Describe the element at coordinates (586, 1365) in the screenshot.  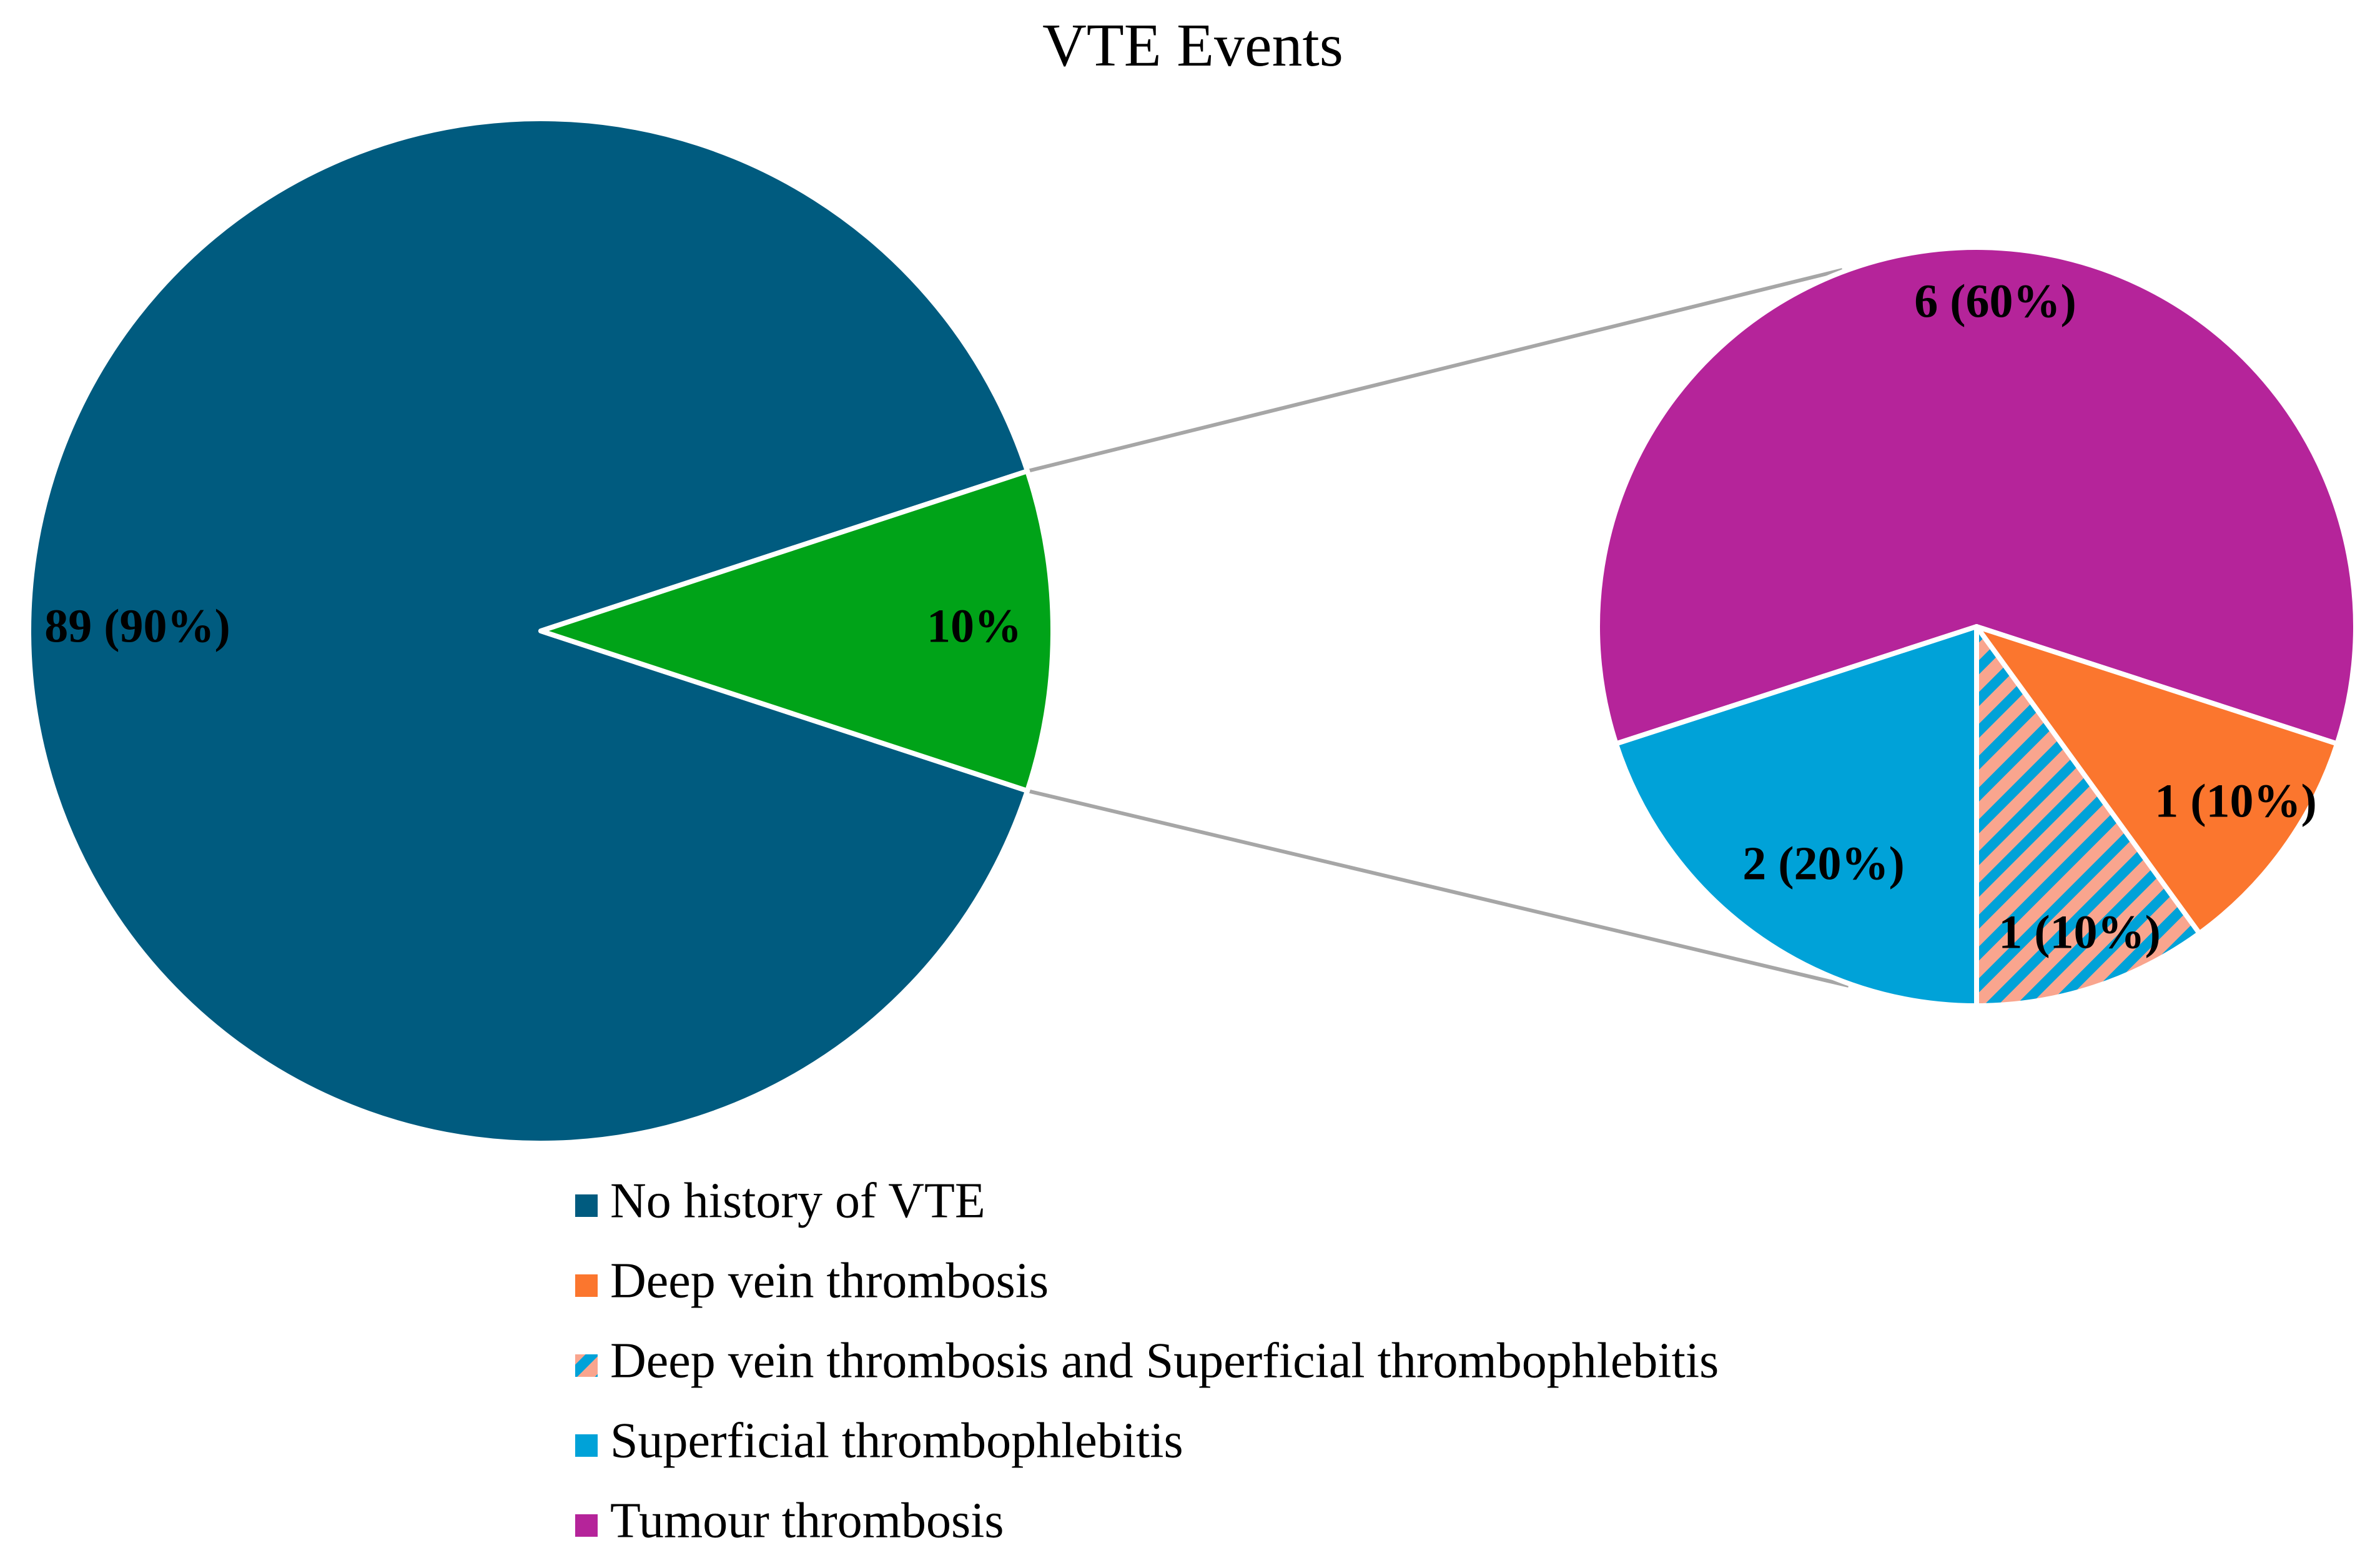
I see `legend-swatch-deep-vein-thrombosis-and-superficial-thrombophlebitis` at that location.